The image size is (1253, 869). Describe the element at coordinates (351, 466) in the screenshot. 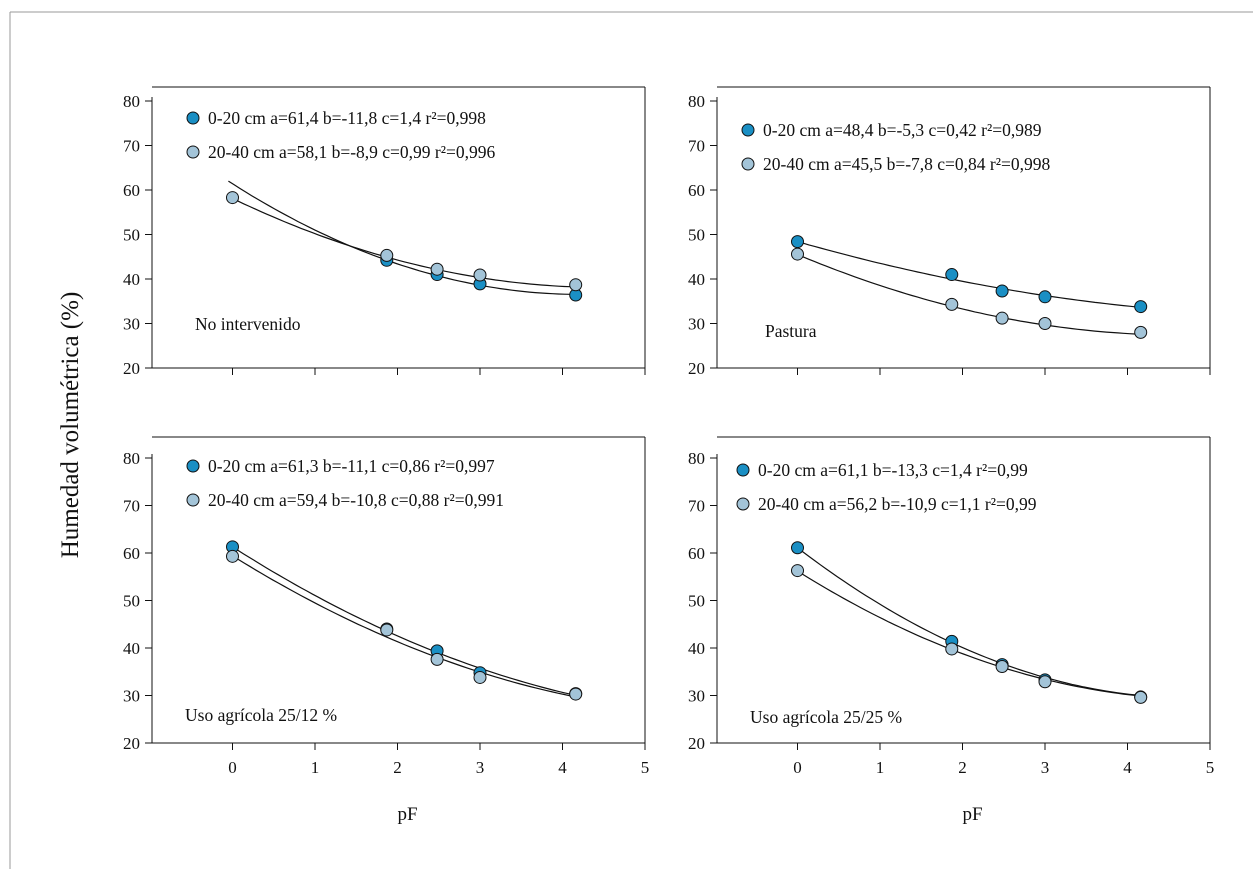

I see `legend-label: 0-20 cm a=61,3 b=-11,1 c=0,86 r²=0,997` at that location.